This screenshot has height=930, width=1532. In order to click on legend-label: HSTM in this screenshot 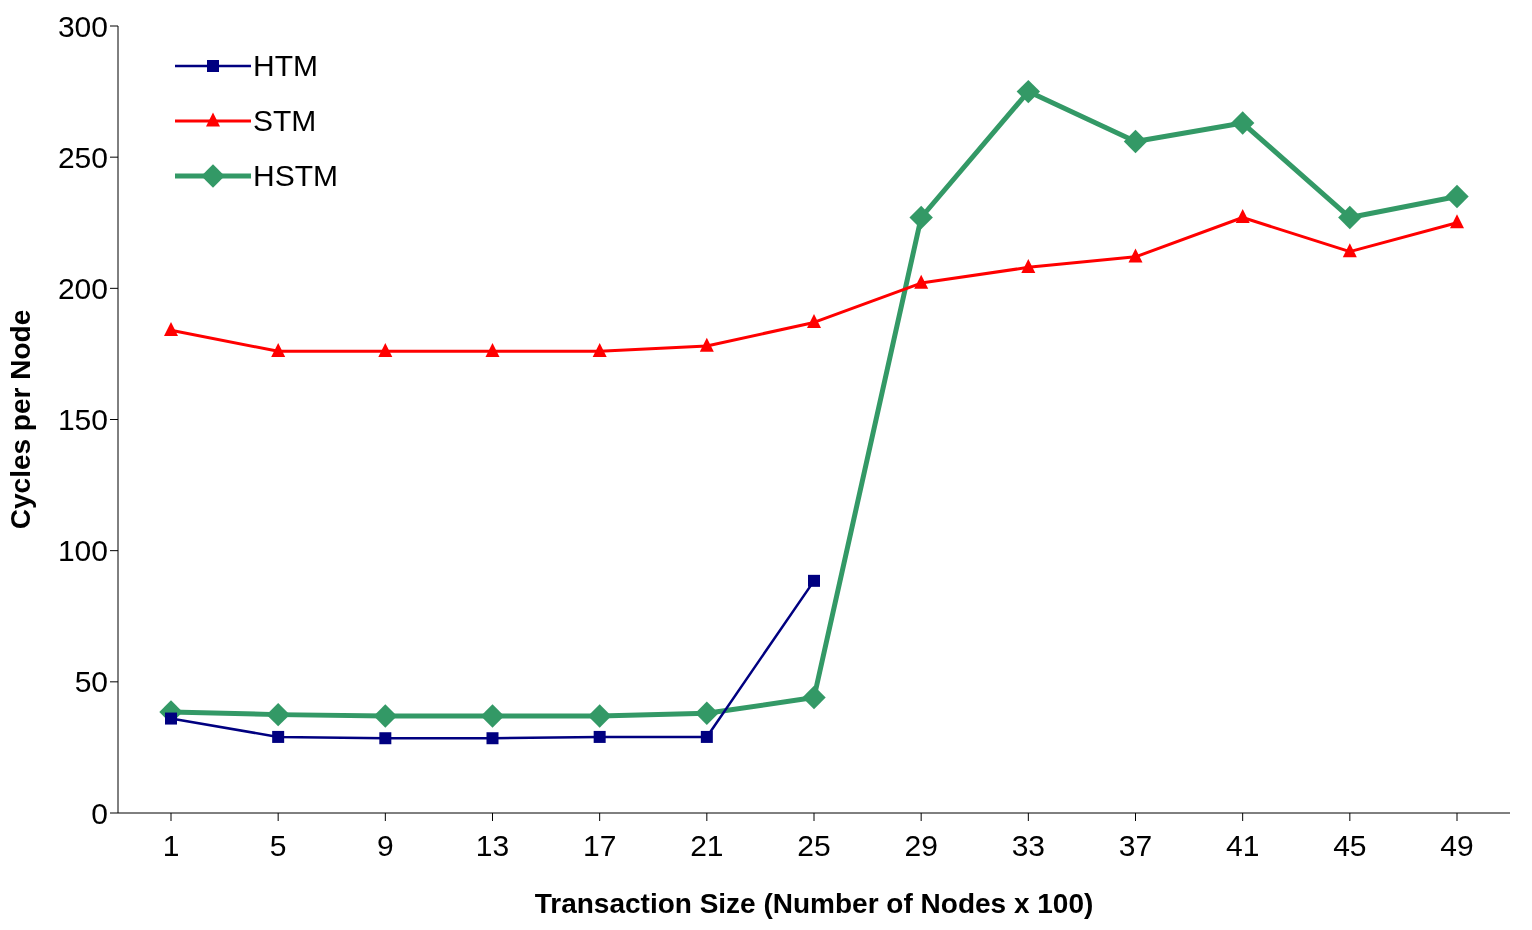, I will do `click(295, 175)`.